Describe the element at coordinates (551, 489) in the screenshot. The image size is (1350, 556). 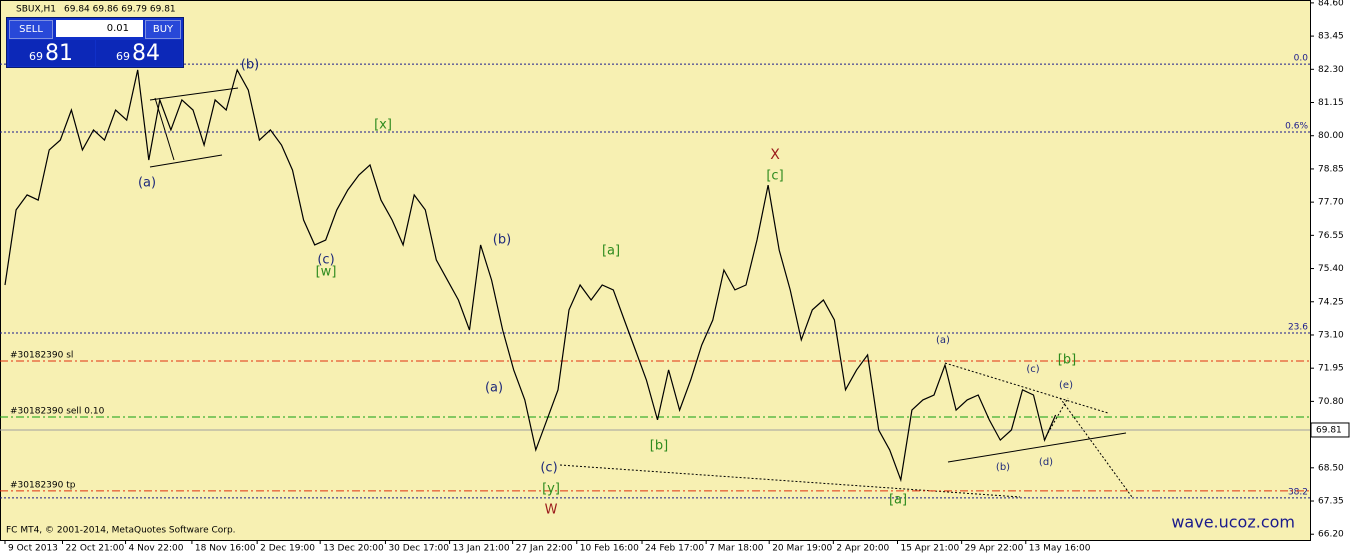
I see `wave-label: [y]` at that location.